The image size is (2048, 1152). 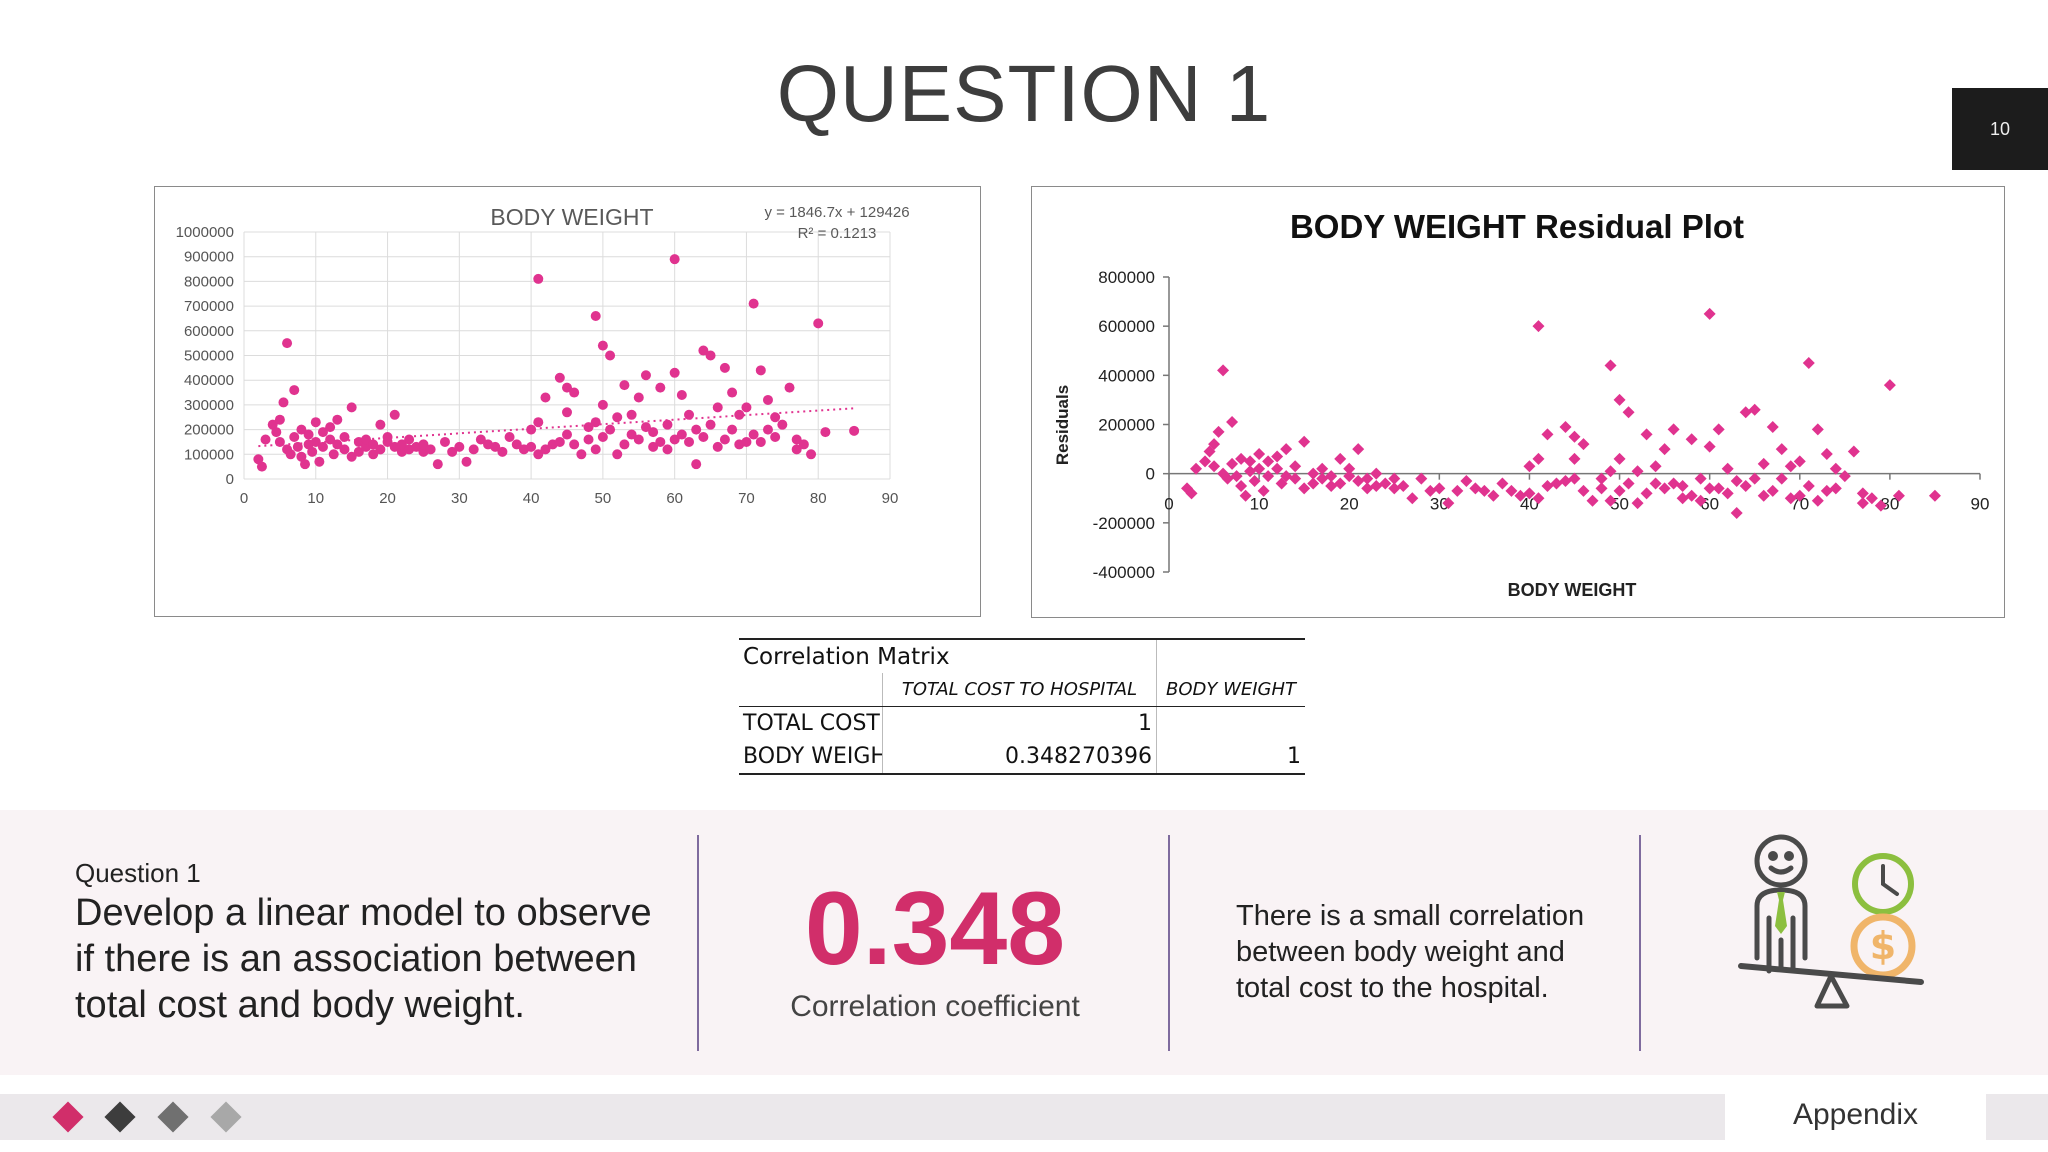 I want to click on footer-bar-end, so click(x=2017, y=1117).